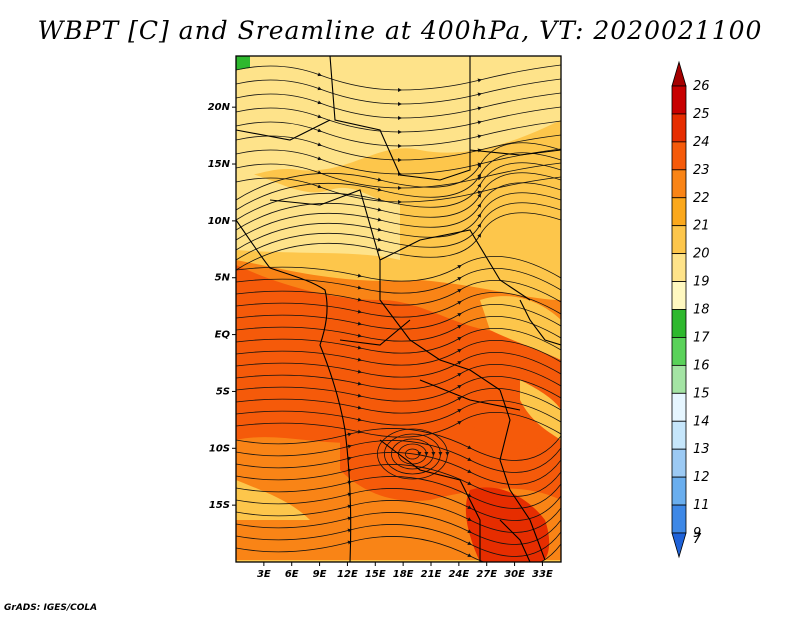  What do you see at coordinates (701, 365) in the screenshot?
I see `colorbar-label: 16` at bounding box center [701, 365].